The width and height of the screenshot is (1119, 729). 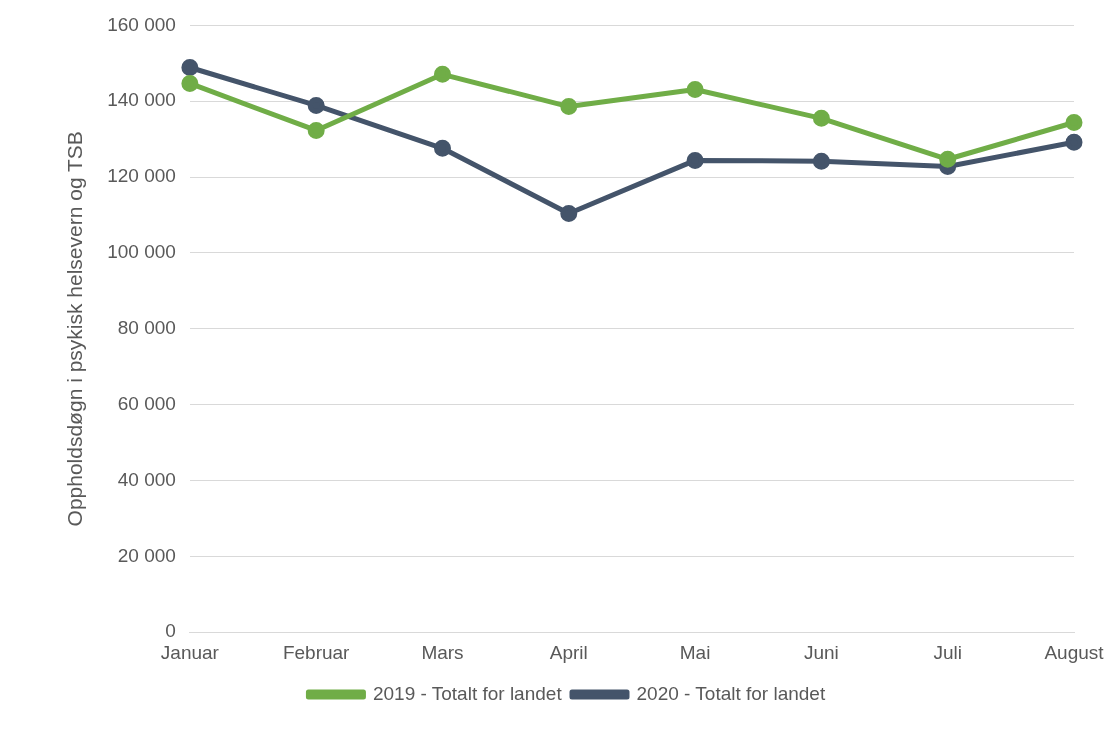 I want to click on y-tick-label: 0, so click(x=170, y=631).